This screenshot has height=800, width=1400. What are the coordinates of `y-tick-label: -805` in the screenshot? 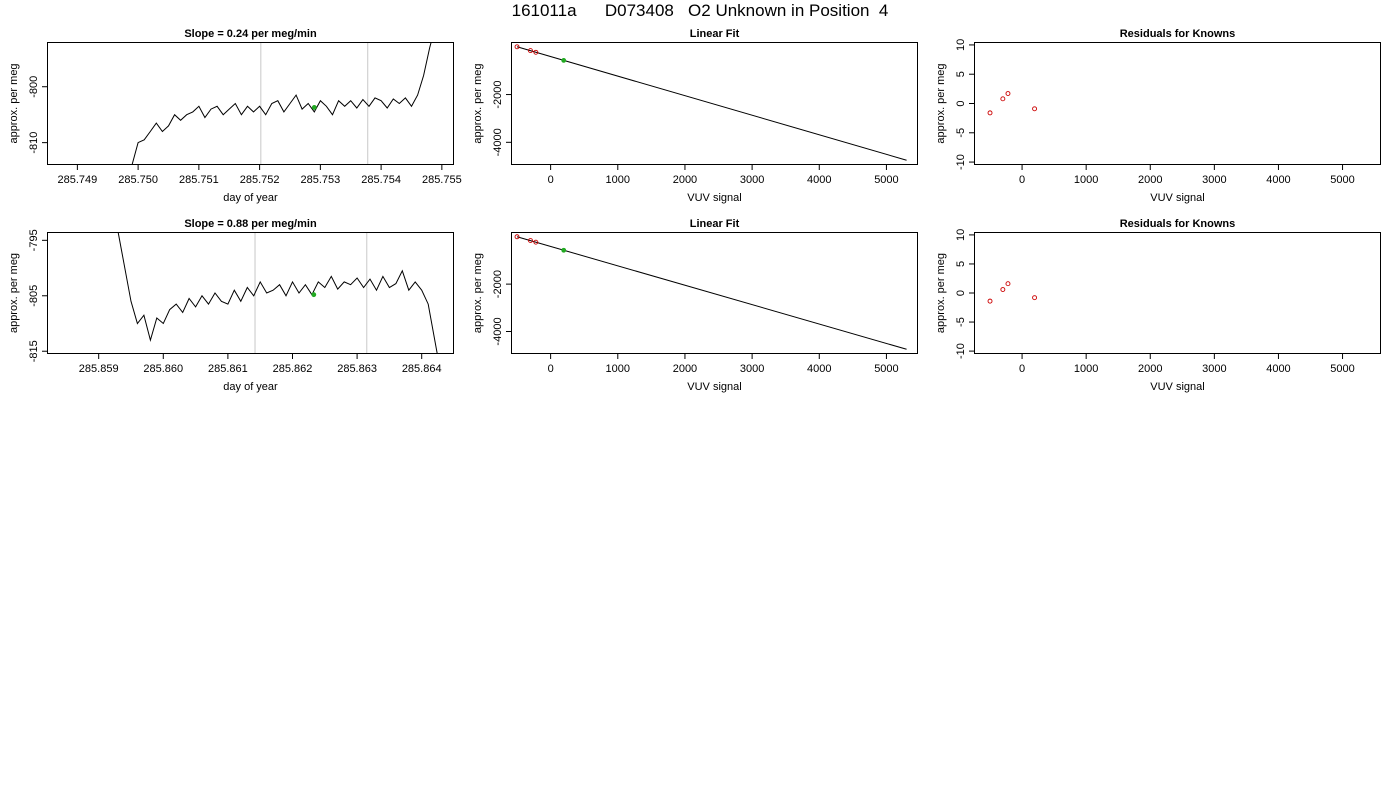 It's located at (34, 296).